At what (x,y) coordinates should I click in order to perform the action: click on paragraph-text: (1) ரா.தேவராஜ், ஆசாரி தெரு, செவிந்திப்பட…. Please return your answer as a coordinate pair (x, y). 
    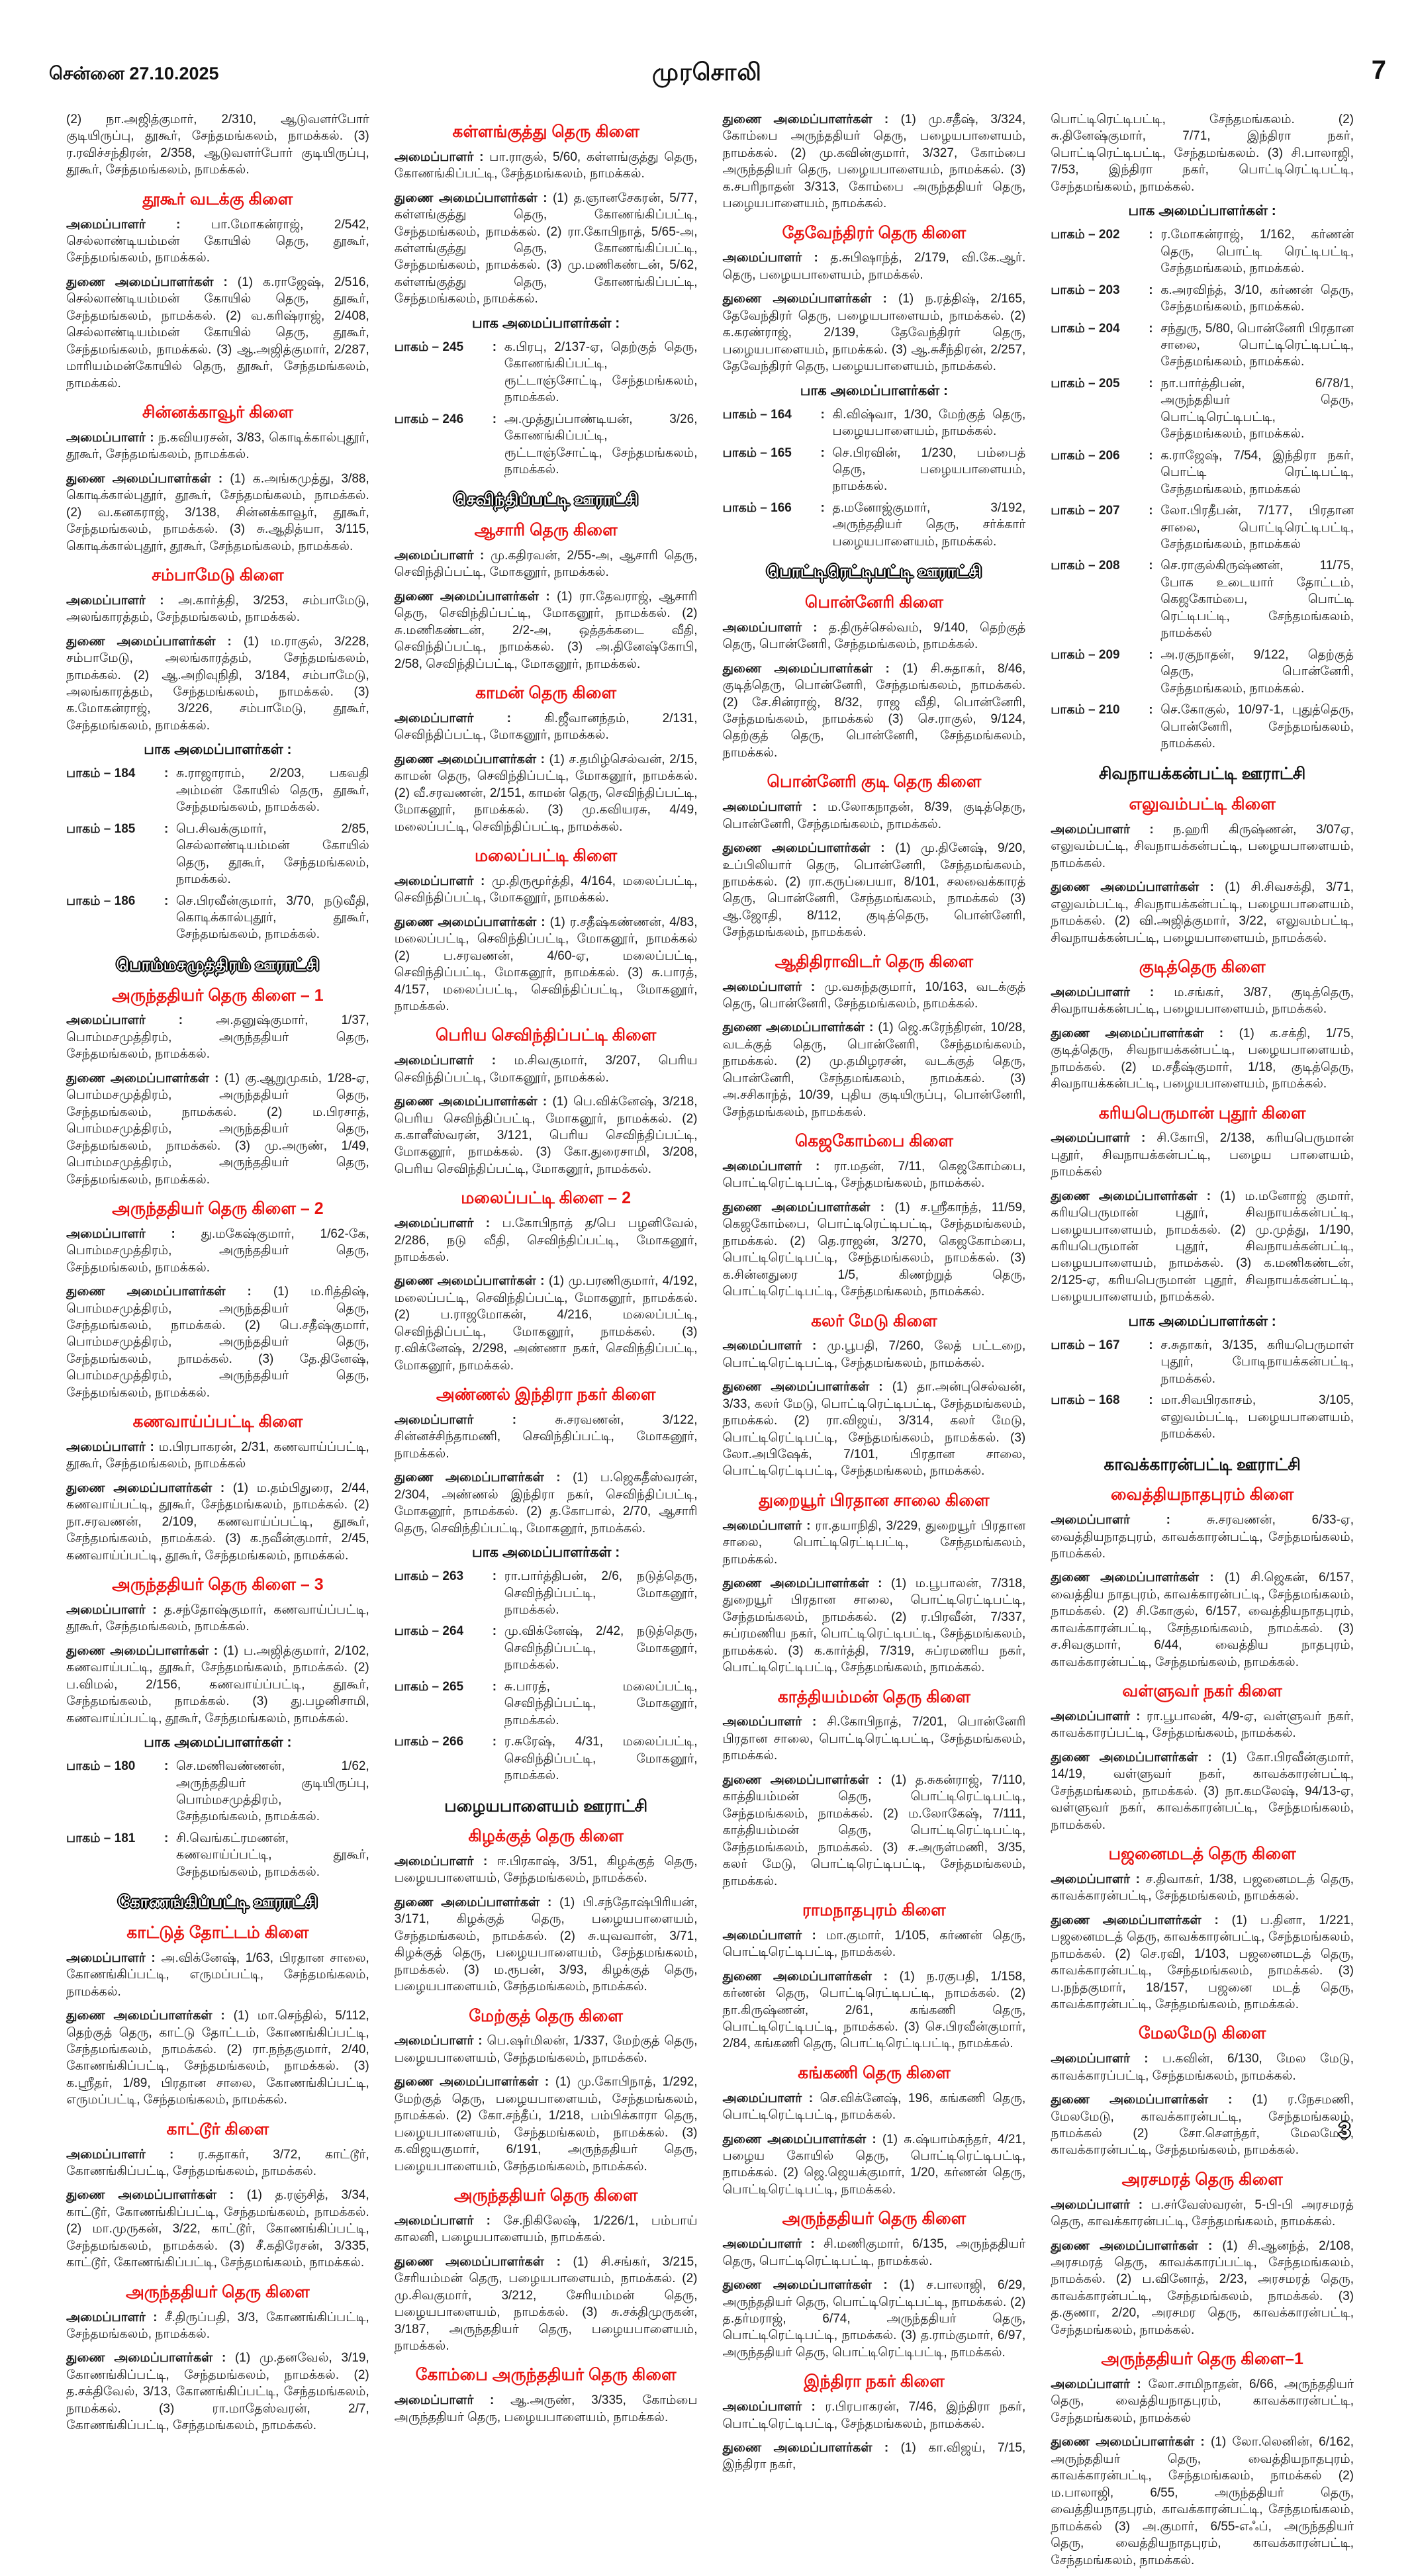
    Looking at the image, I should click on (546, 630).